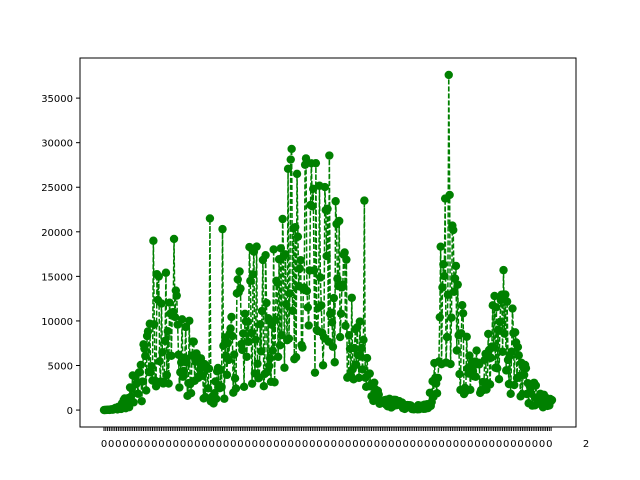  I want to click on y-tick-label: 20000, so click(57, 233).